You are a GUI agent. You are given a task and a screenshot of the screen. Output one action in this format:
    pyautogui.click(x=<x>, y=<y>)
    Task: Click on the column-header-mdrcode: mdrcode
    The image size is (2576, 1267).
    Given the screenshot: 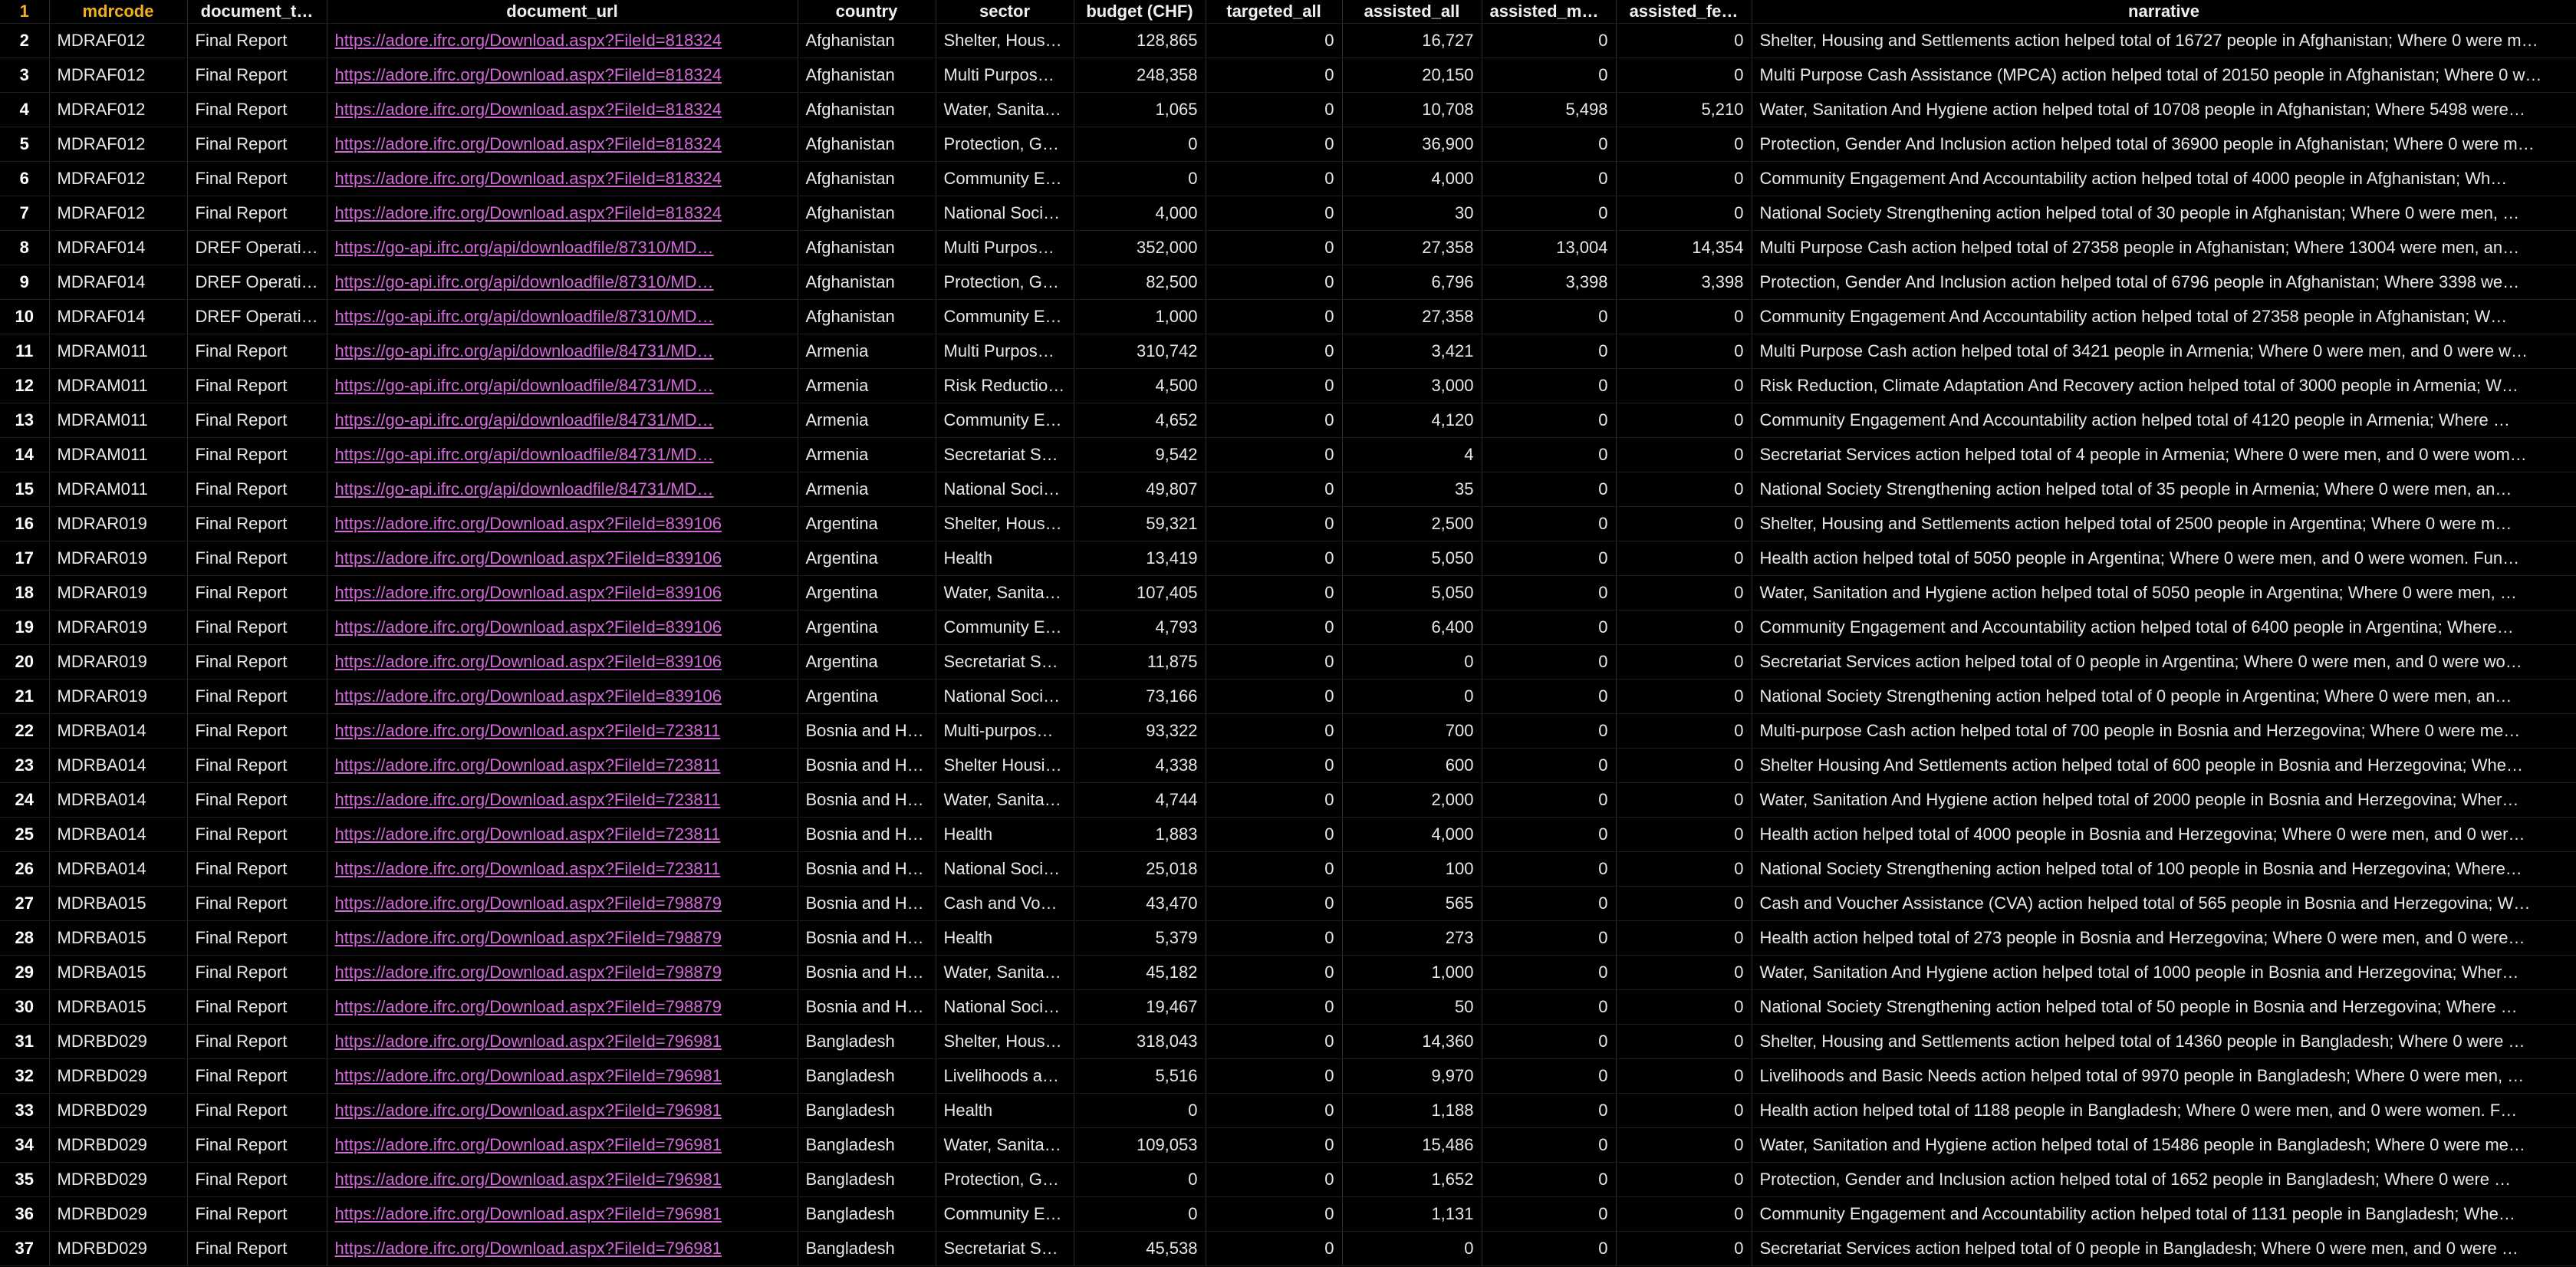 What is the action you would take?
    pyautogui.click(x=118, y=12)
    